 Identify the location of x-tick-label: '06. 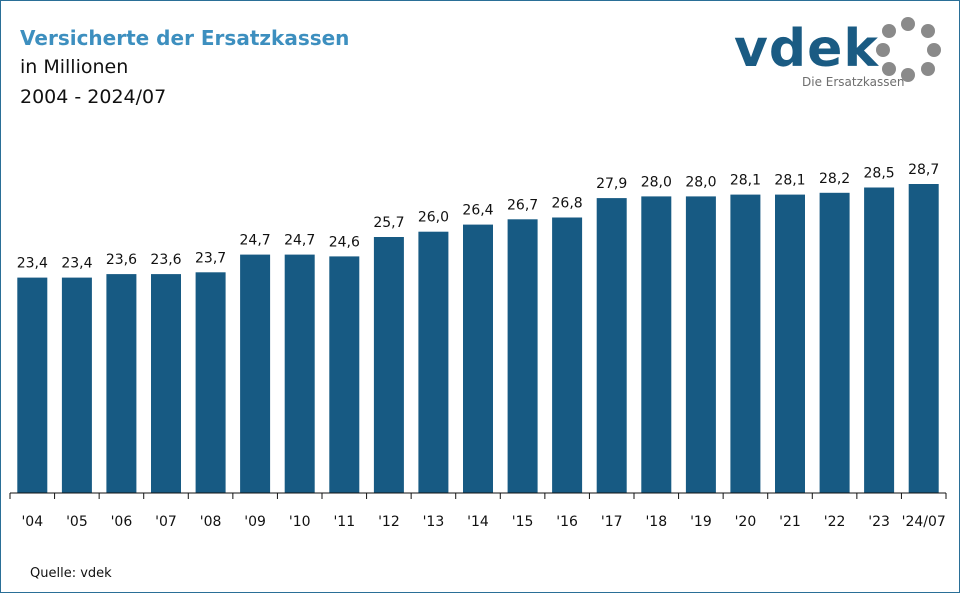
(122, 522).